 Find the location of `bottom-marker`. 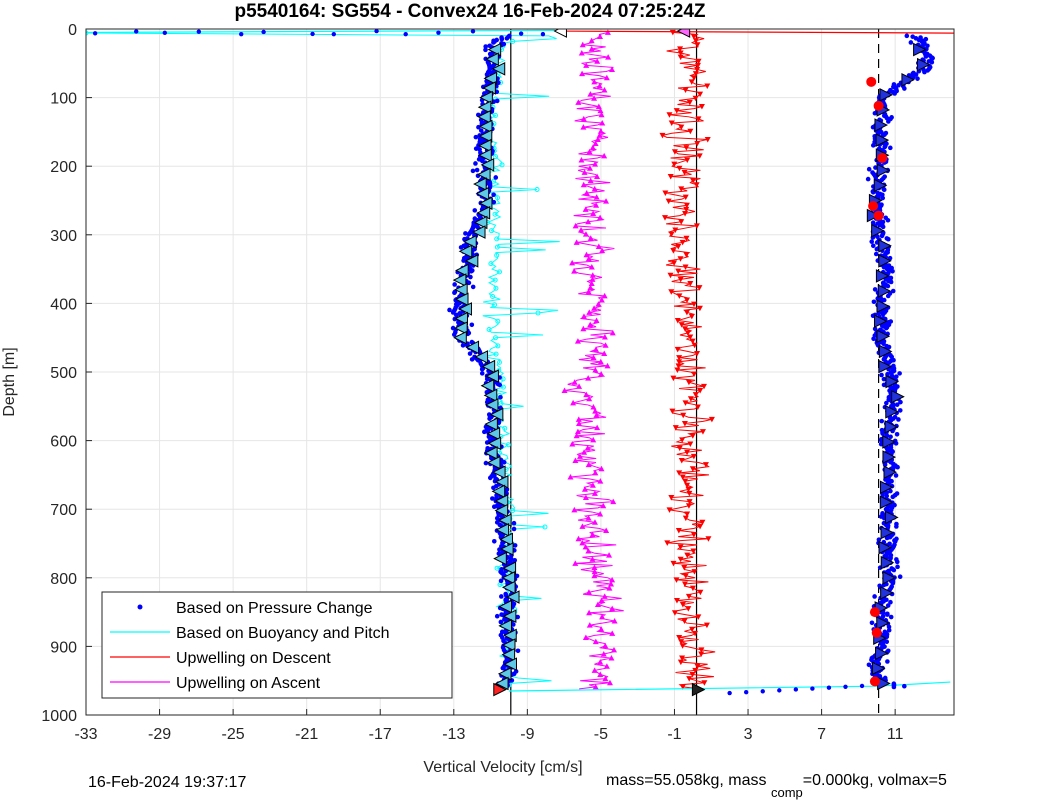

bottom-marker is located at coordinates (698, 689).